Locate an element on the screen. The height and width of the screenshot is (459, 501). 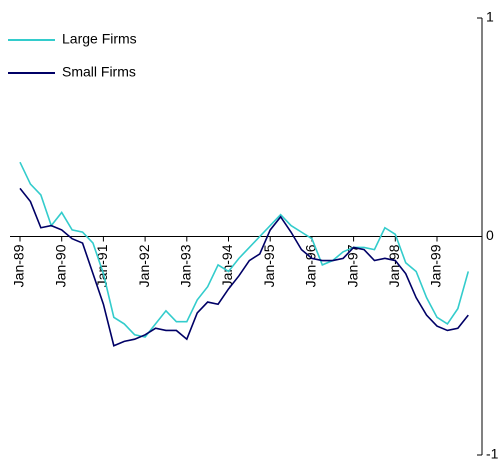
x-tick-label: Jan-89 is located at coordinates (19, 265).